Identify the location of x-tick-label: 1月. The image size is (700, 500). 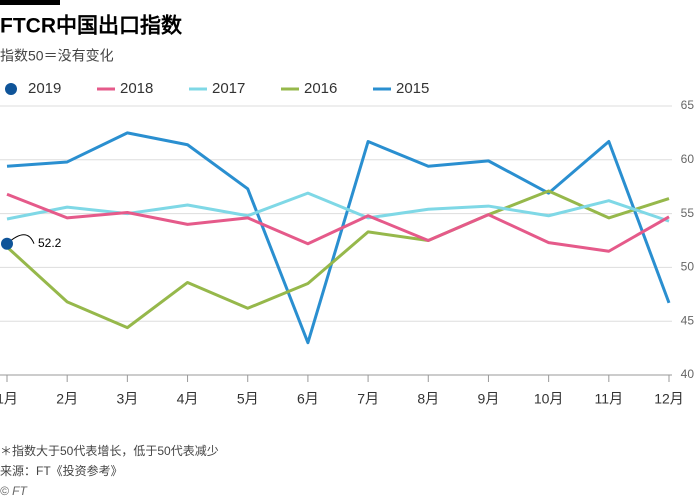
(9, 399).